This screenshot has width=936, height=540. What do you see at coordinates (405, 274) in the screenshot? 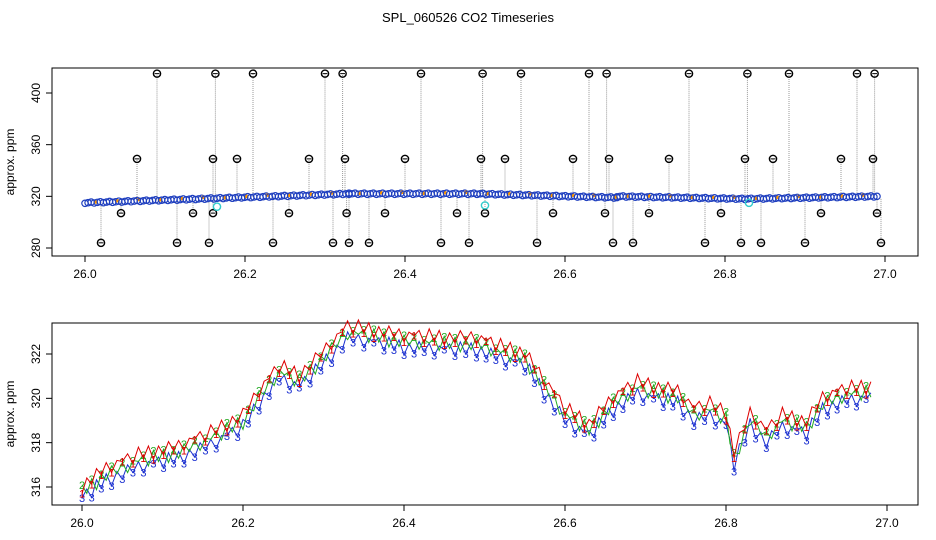
I see `x-tick-label: 26.4` at bounding box center [405, 274].